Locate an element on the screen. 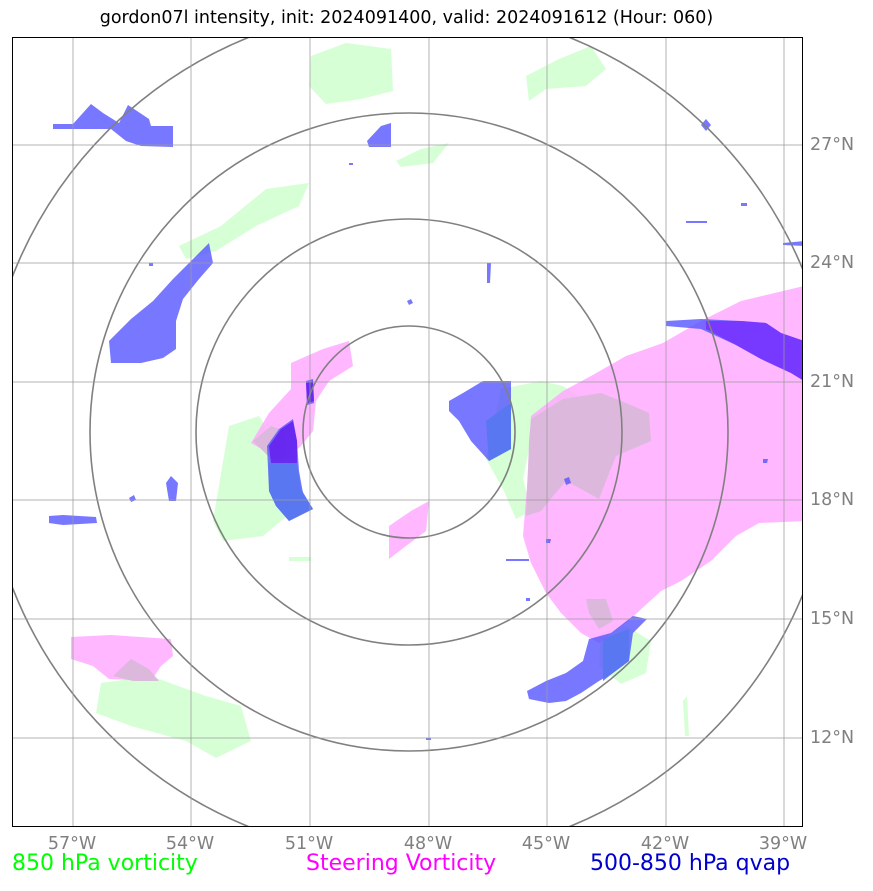 Image resolution: width=873 pixels, height=891 pixels. lat-label: 15°N is located at coordinates (832, 619).